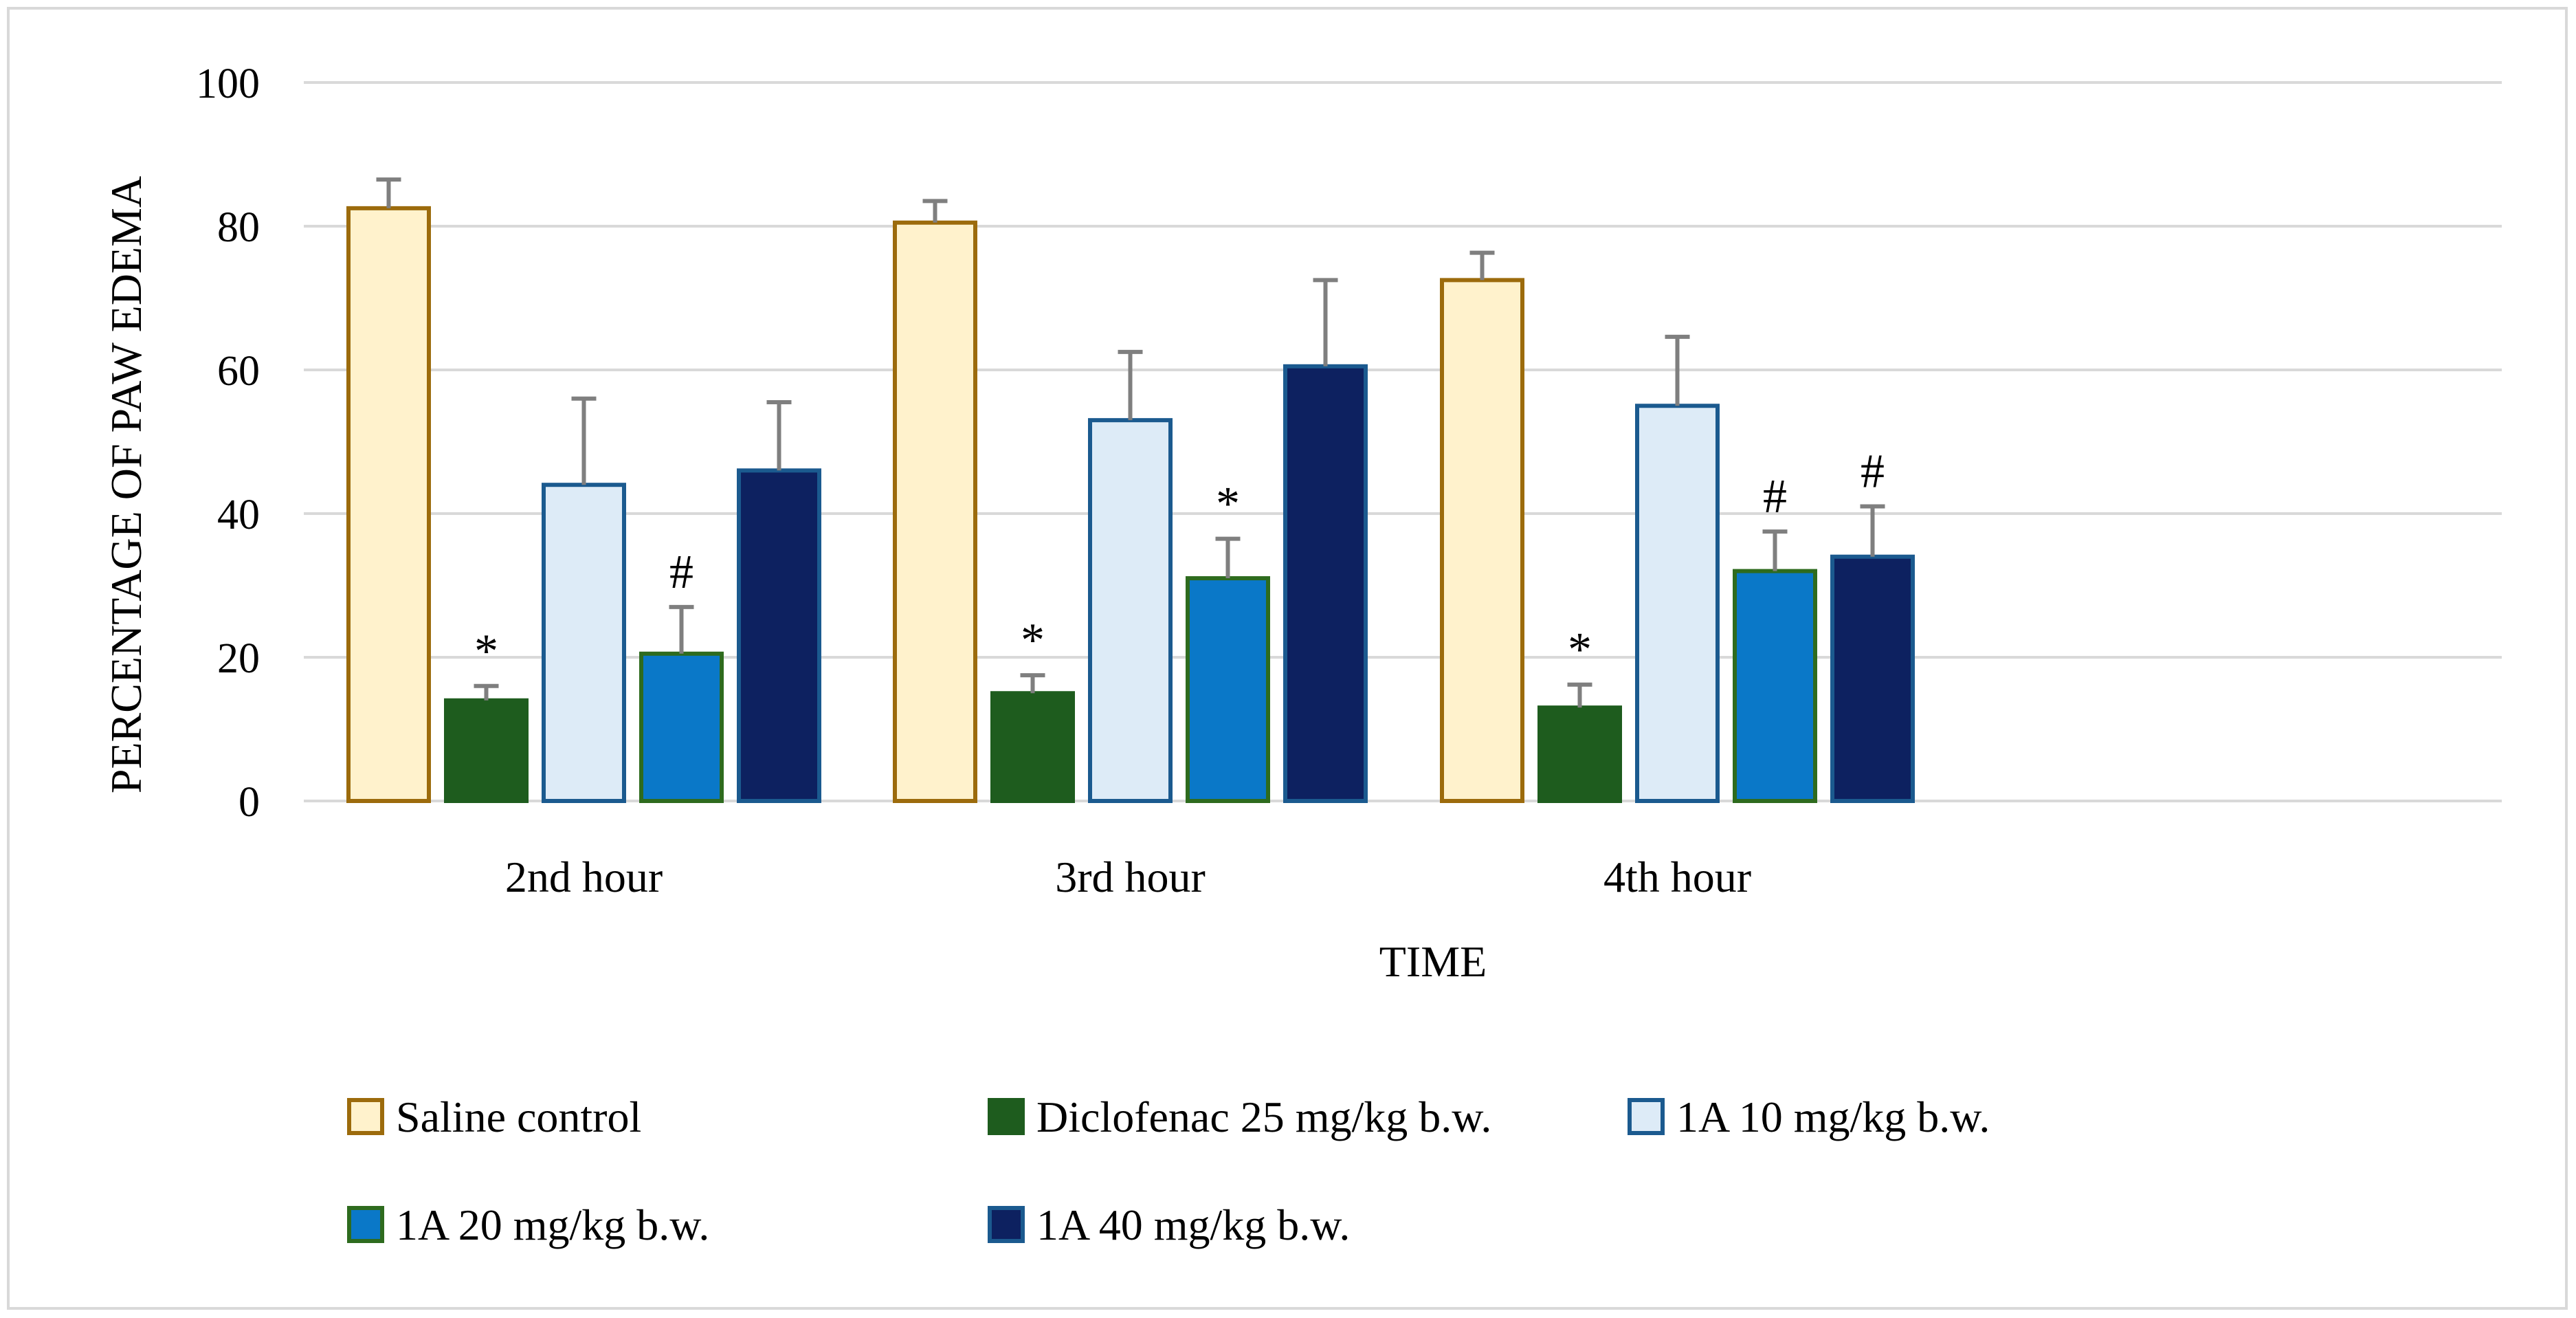  Describe the element at coordinates (1433, 961) in the screenshot. I see `x-axis-label: TIME` at that location.